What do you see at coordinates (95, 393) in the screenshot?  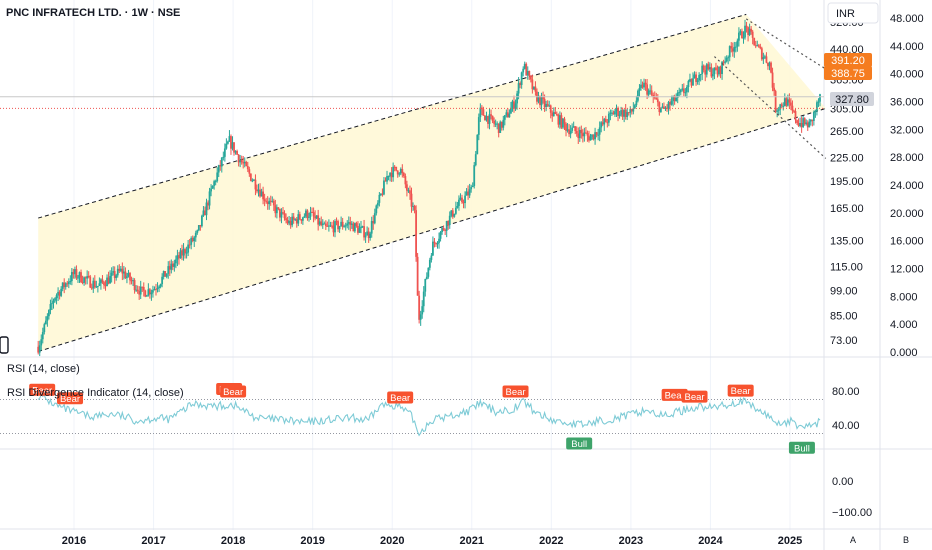 I see `rsi-divergence-title: RSI Divergence Indicator (14, close)` at bounding box center [95, 393].